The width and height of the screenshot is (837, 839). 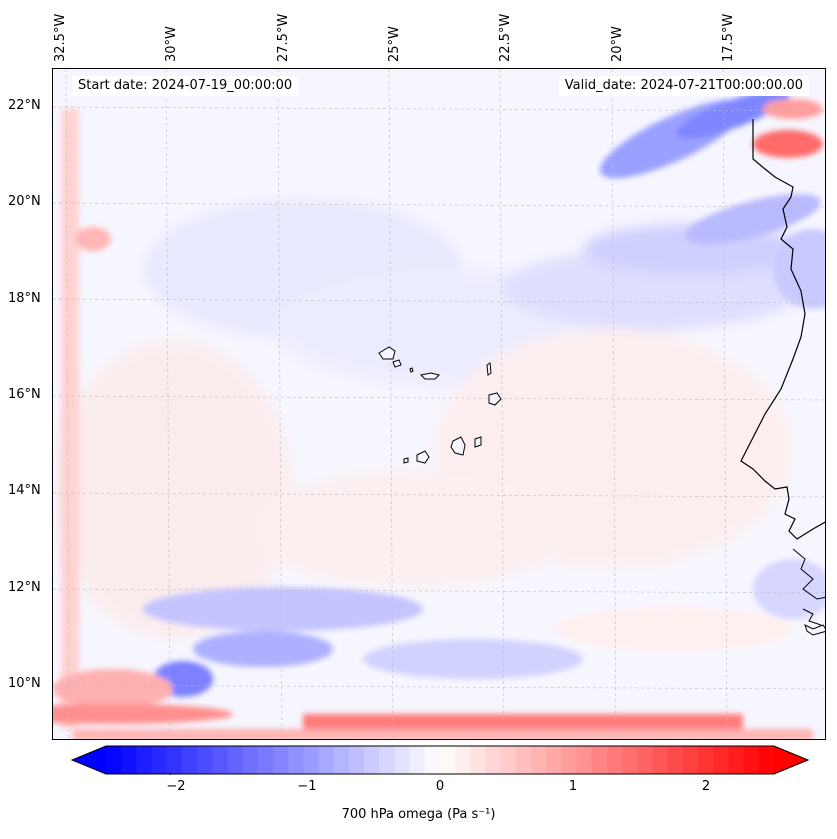 I want to click on lon-tick-label: 22.5°W, so click(x=505, y=37).